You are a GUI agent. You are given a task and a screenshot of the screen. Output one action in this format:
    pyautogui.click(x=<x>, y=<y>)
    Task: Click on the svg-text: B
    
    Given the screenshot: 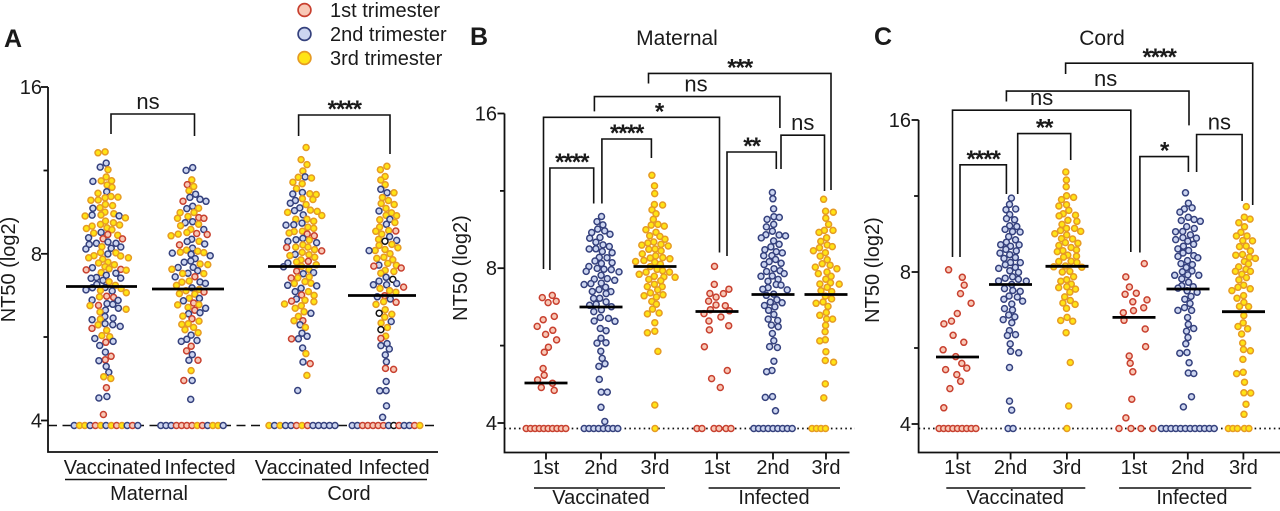 What is the action you would take?
    pyautogui.click(x=479, y=37)
    